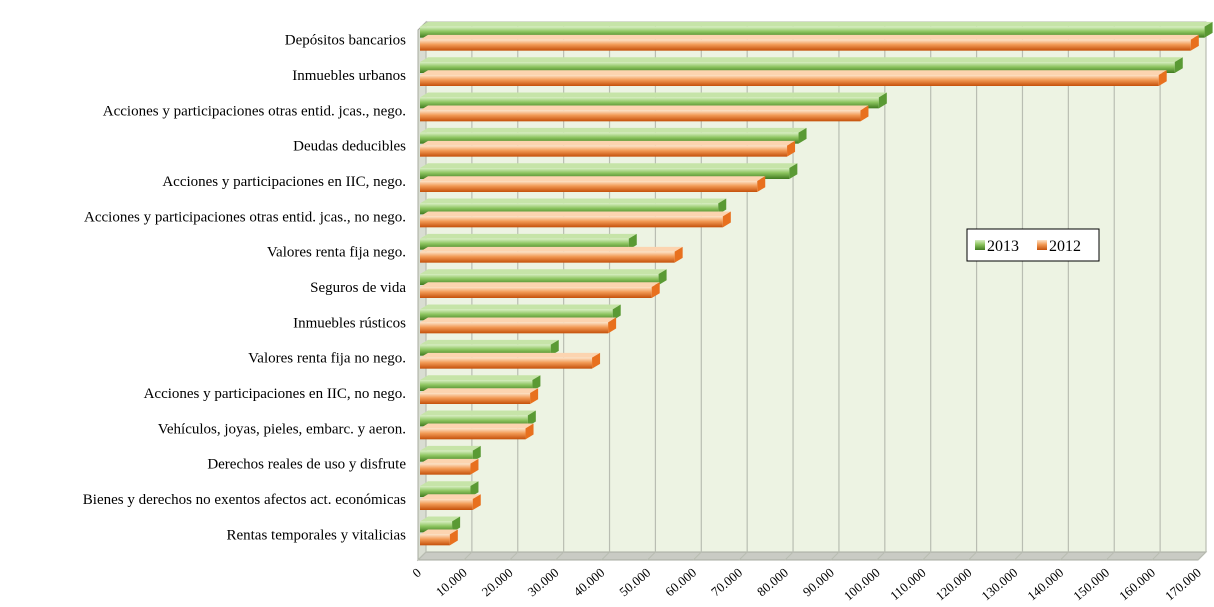  What do you see at coordinates (908, 584) in the screenshot?
I see `x-tick-label: 110.000` at bounding box center [908, 584].